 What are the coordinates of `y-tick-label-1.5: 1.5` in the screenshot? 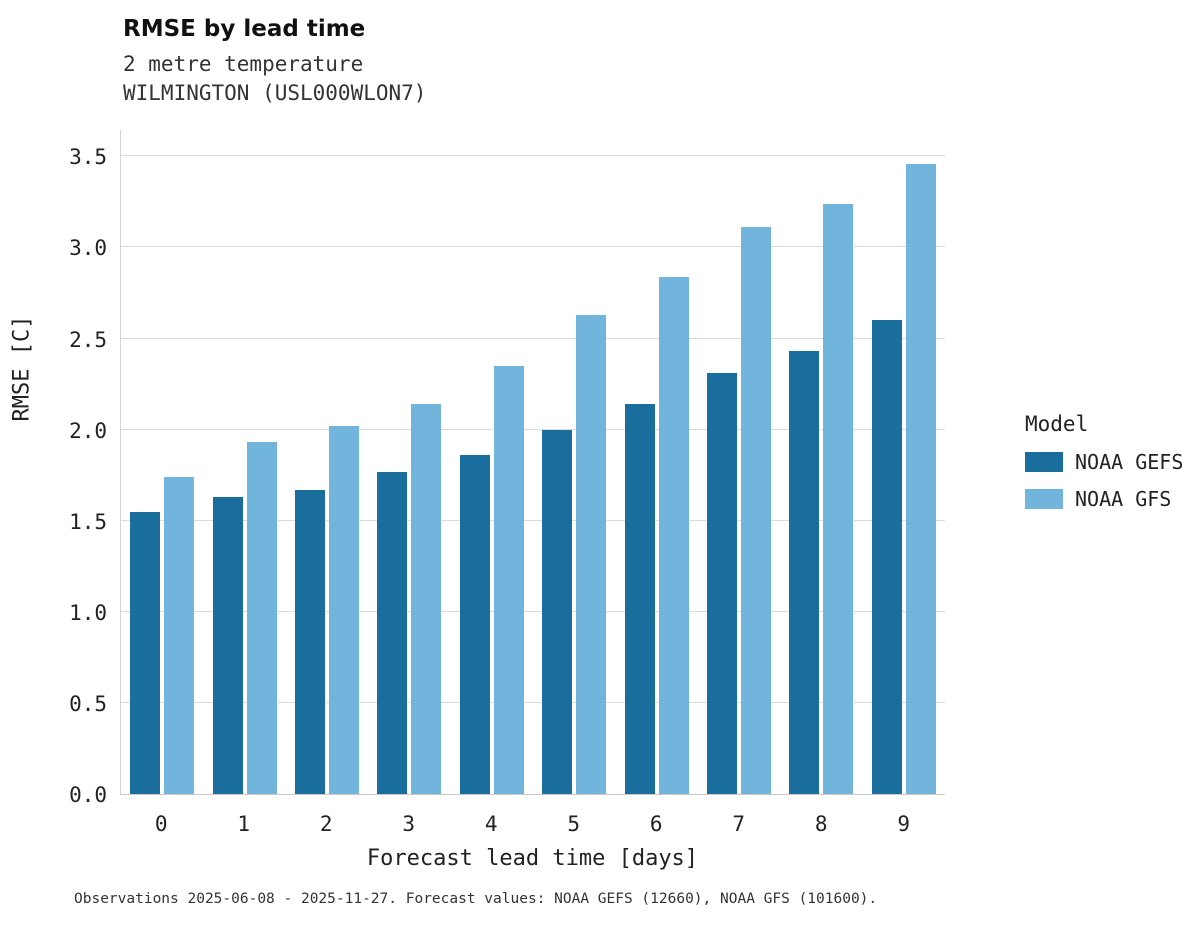 It's located at (88, 521).